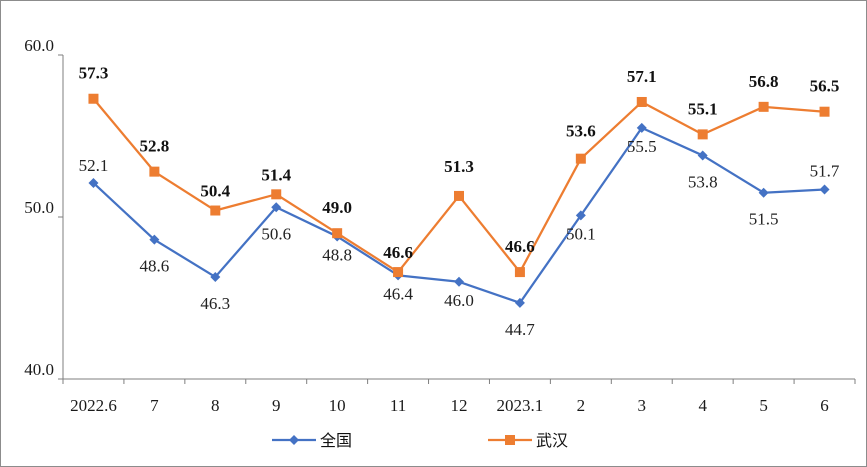 Image resolution: width=867 pixels, height=467 pixels. I want to click on y-tick-label: 50.0, so click(39, 207).